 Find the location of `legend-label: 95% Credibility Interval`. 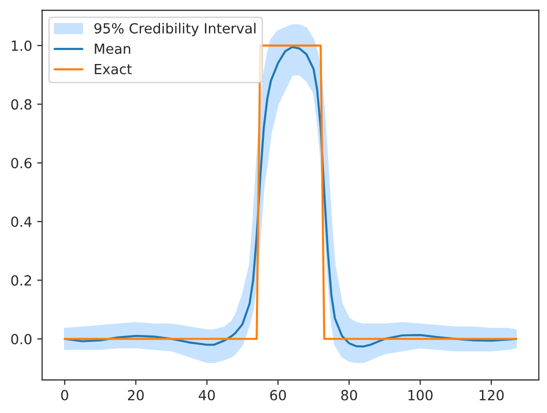

legend-label: 95% Credibility Interval is located at coordinates (175, 29).